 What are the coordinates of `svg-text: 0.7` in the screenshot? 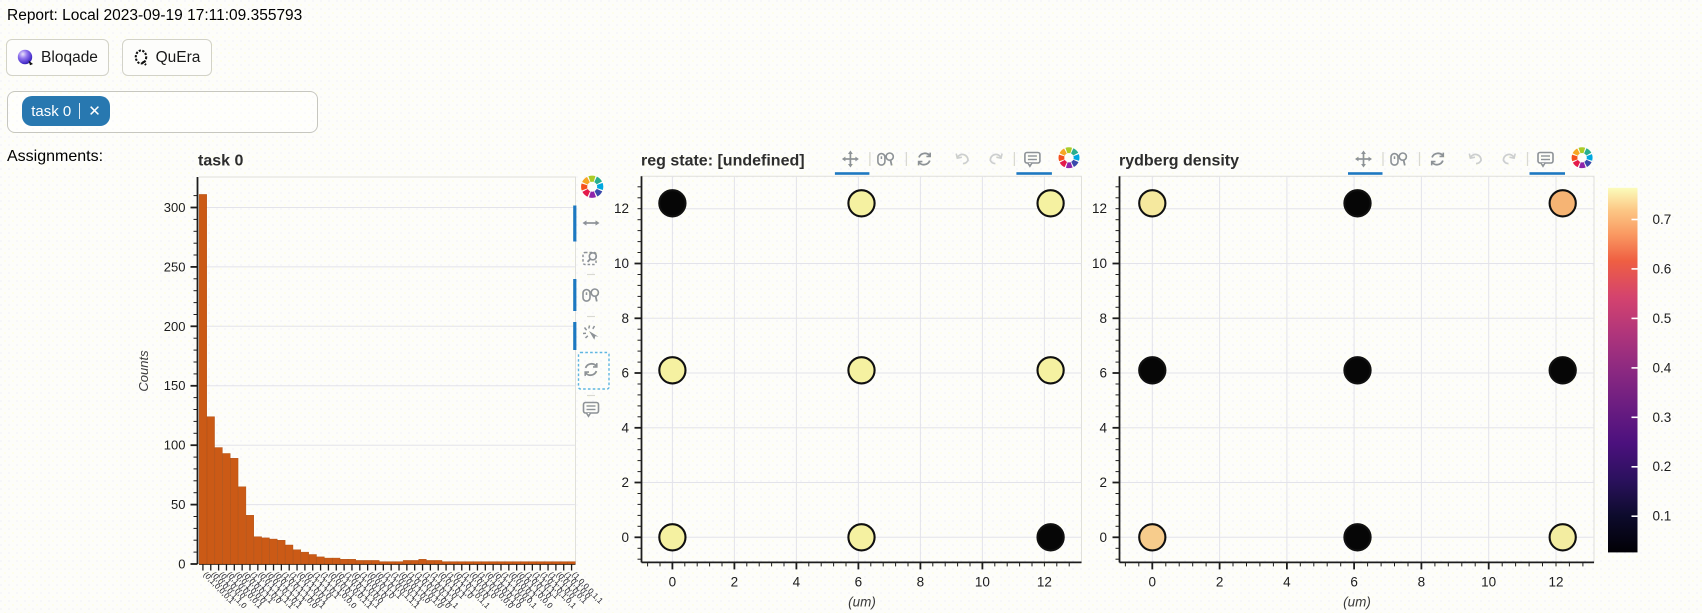 It's located at (1662, 219).